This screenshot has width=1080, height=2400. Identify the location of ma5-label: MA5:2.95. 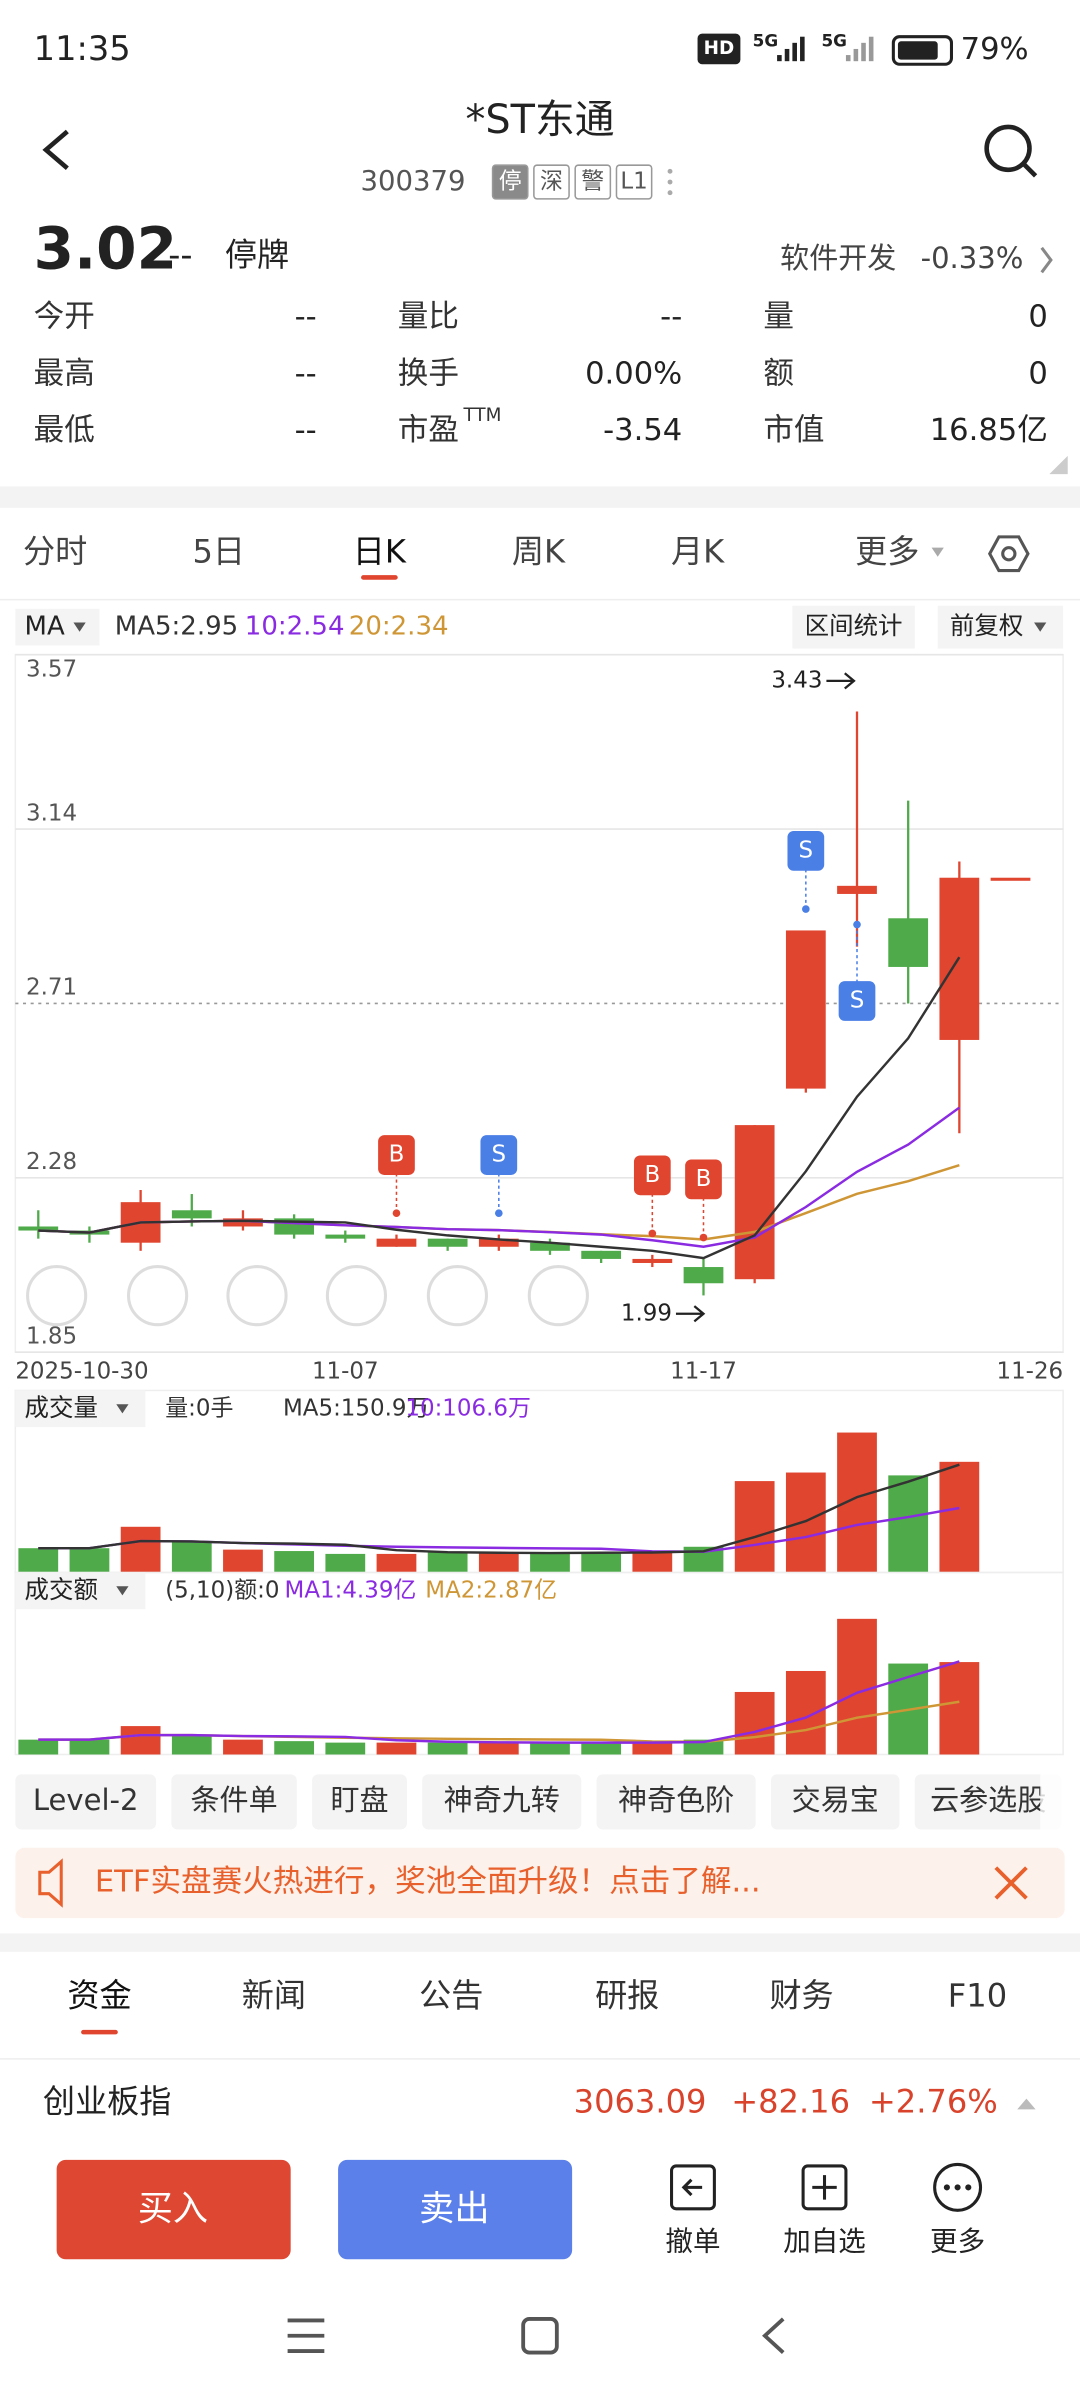
(176, 627).